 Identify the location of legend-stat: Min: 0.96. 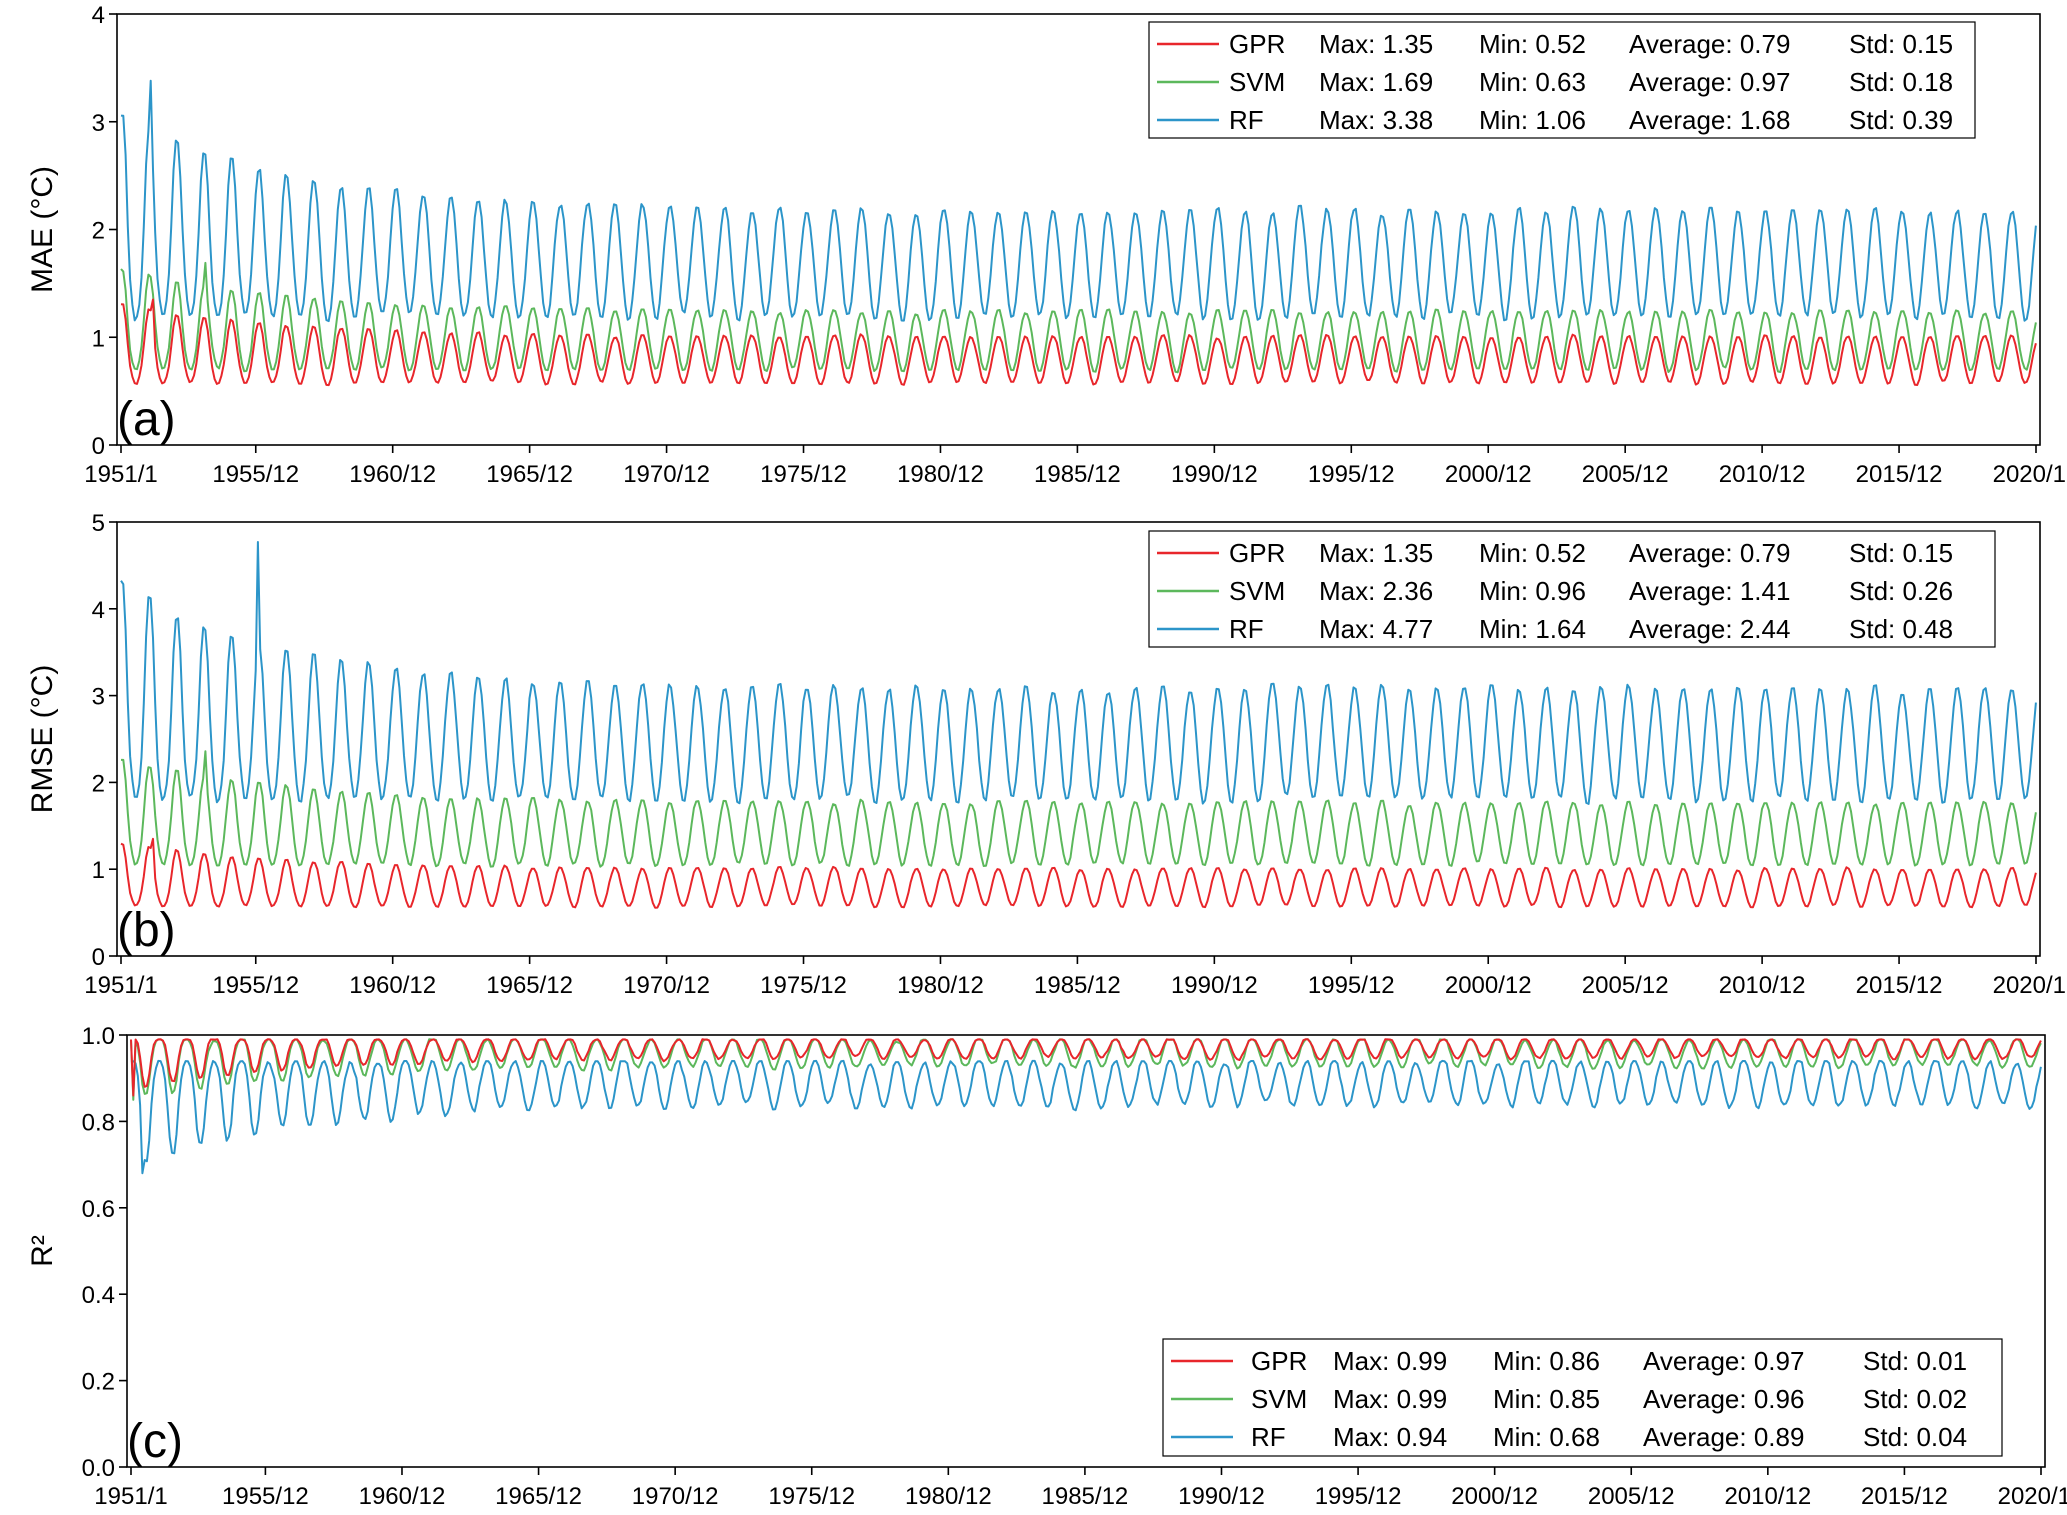
(1532, 591).